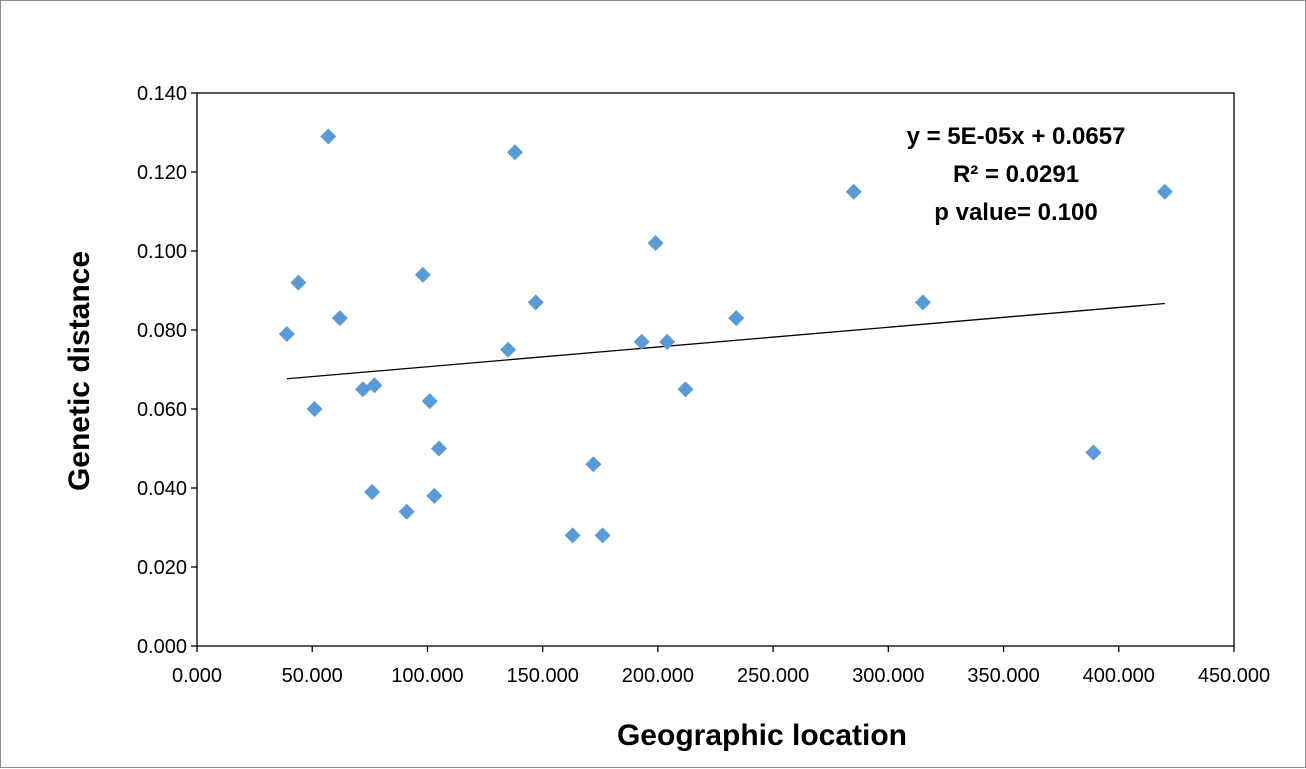 The width and height of the screenshot is (1306, 769). Describe the element at coordinates (312, 676) in the screenshot. I see `x-tick-label: 50.000` at that location.